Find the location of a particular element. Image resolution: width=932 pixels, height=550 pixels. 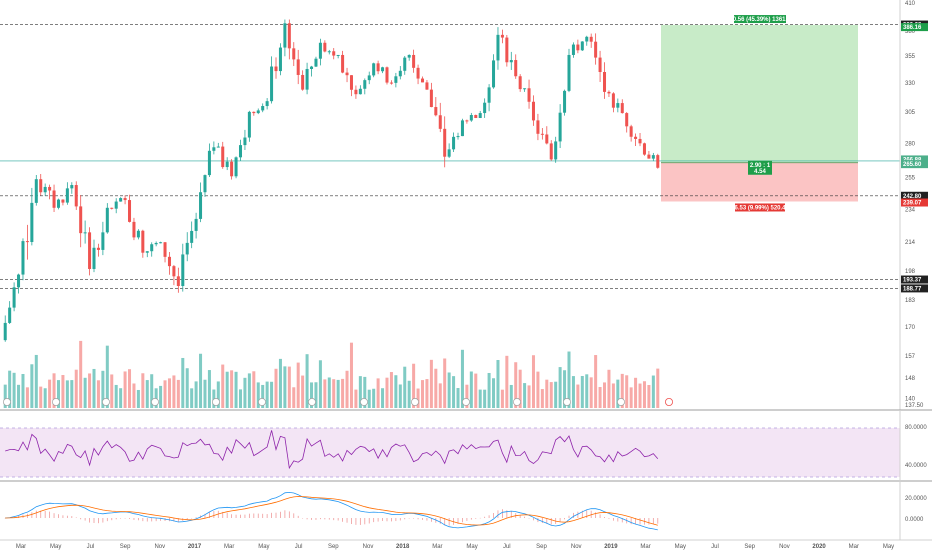

price-tag: 265.60 is located at coordinates (914, 164).